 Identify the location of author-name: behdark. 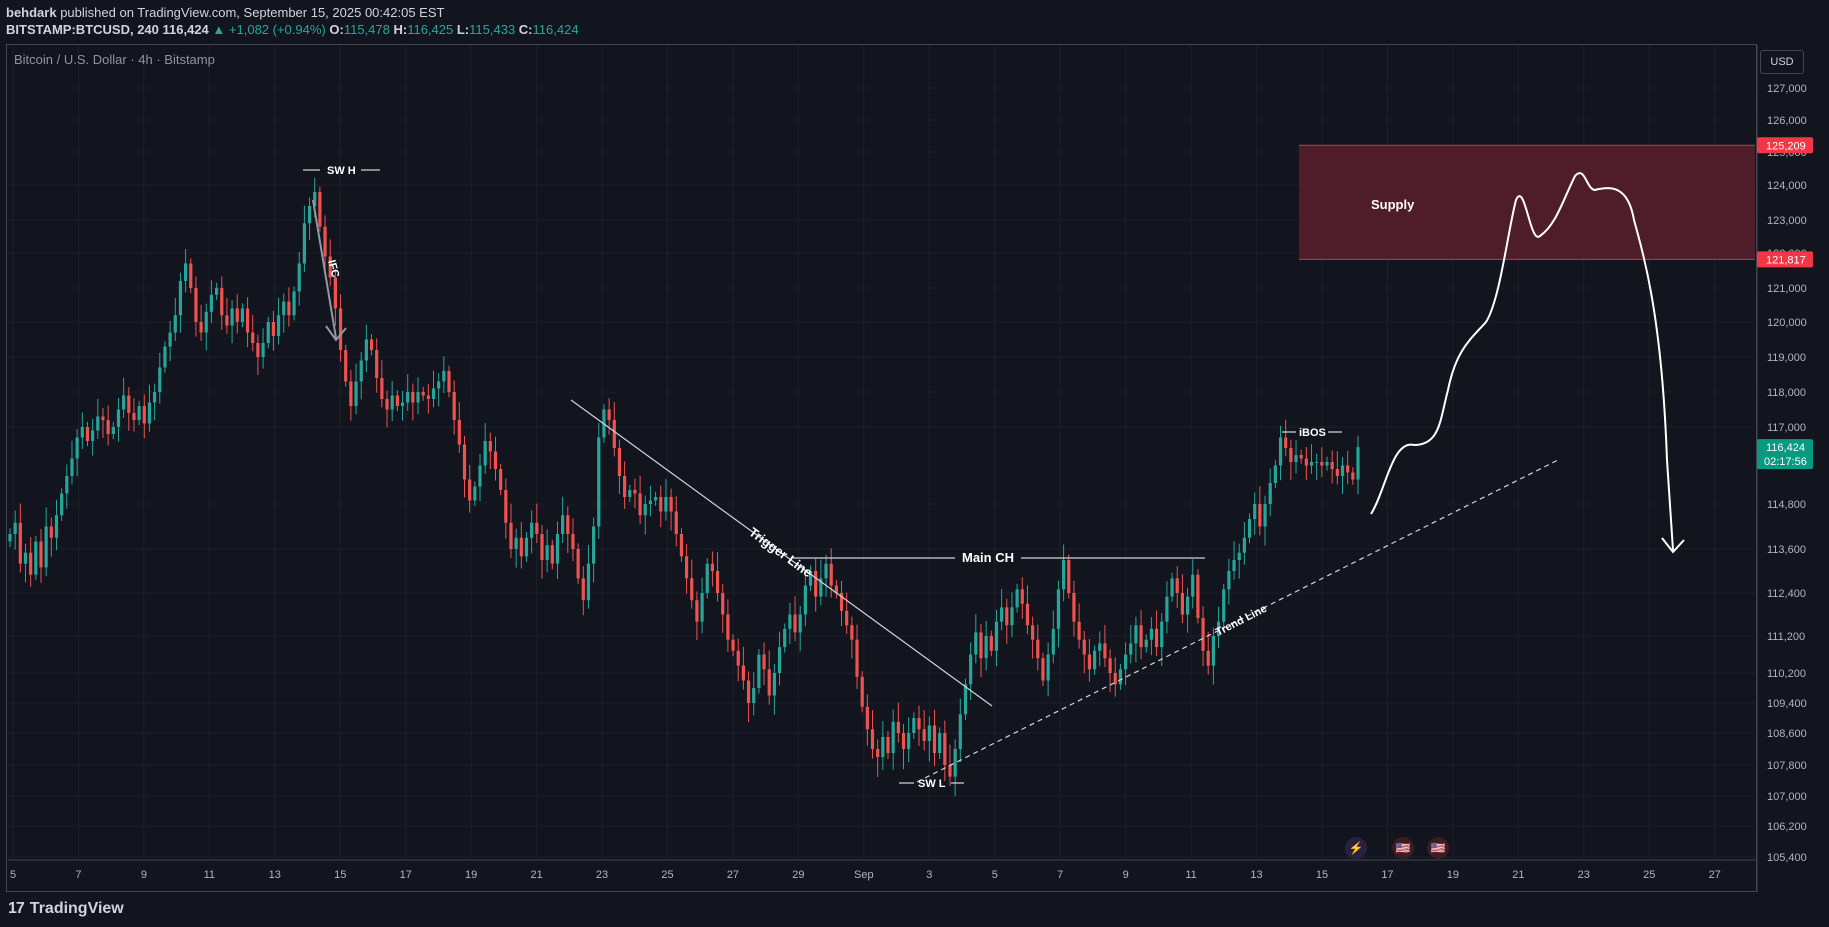
(31, 12).